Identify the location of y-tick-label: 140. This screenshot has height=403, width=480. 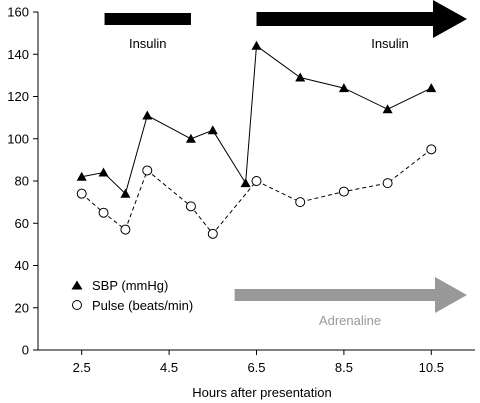
(18, 54).